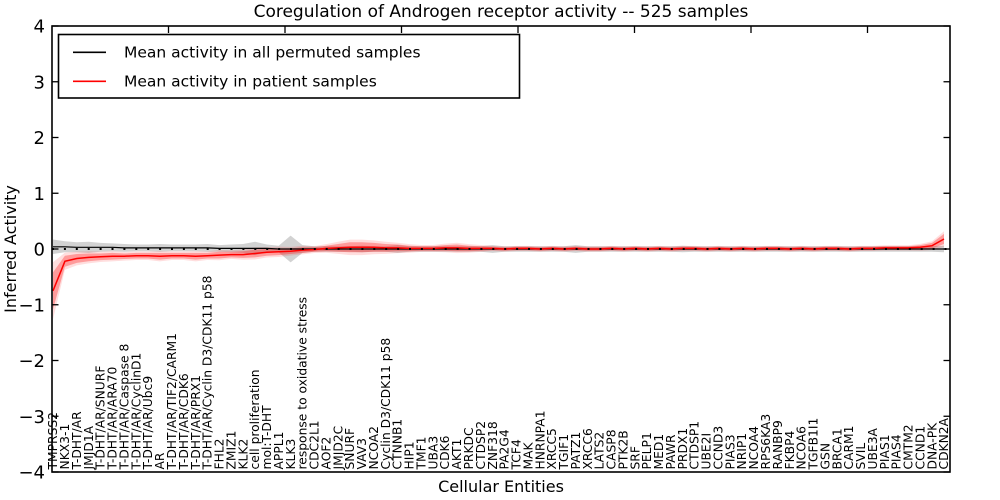 The height and width of the screenshot is (500, 1000). Describe the element at coordinates (362, 454) in the screenshot. I see `category-label: VAV3` at that location.